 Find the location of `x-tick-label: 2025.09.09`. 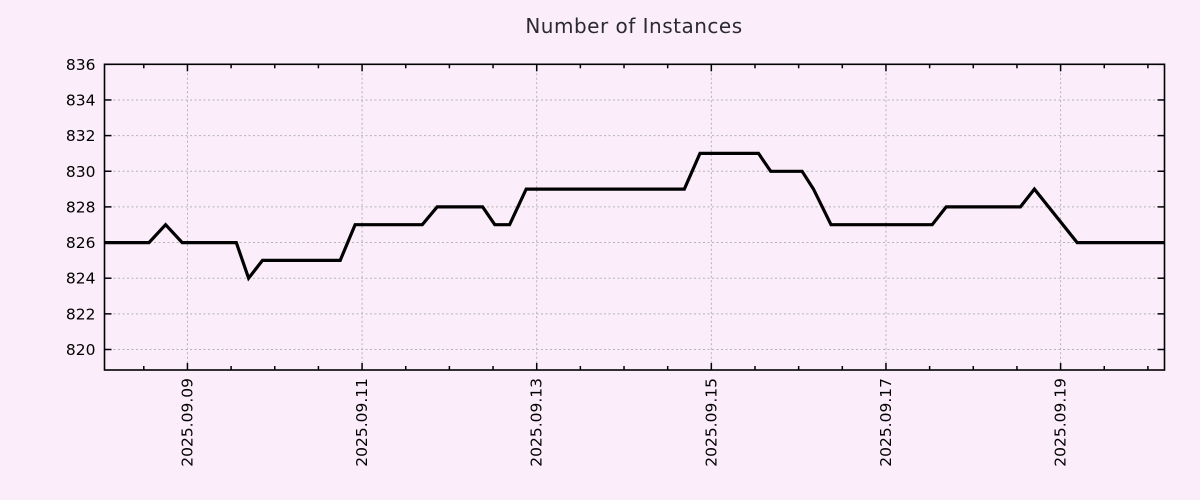

x-tick-label: 2025.09.09 is located at coordinates (187, 422).